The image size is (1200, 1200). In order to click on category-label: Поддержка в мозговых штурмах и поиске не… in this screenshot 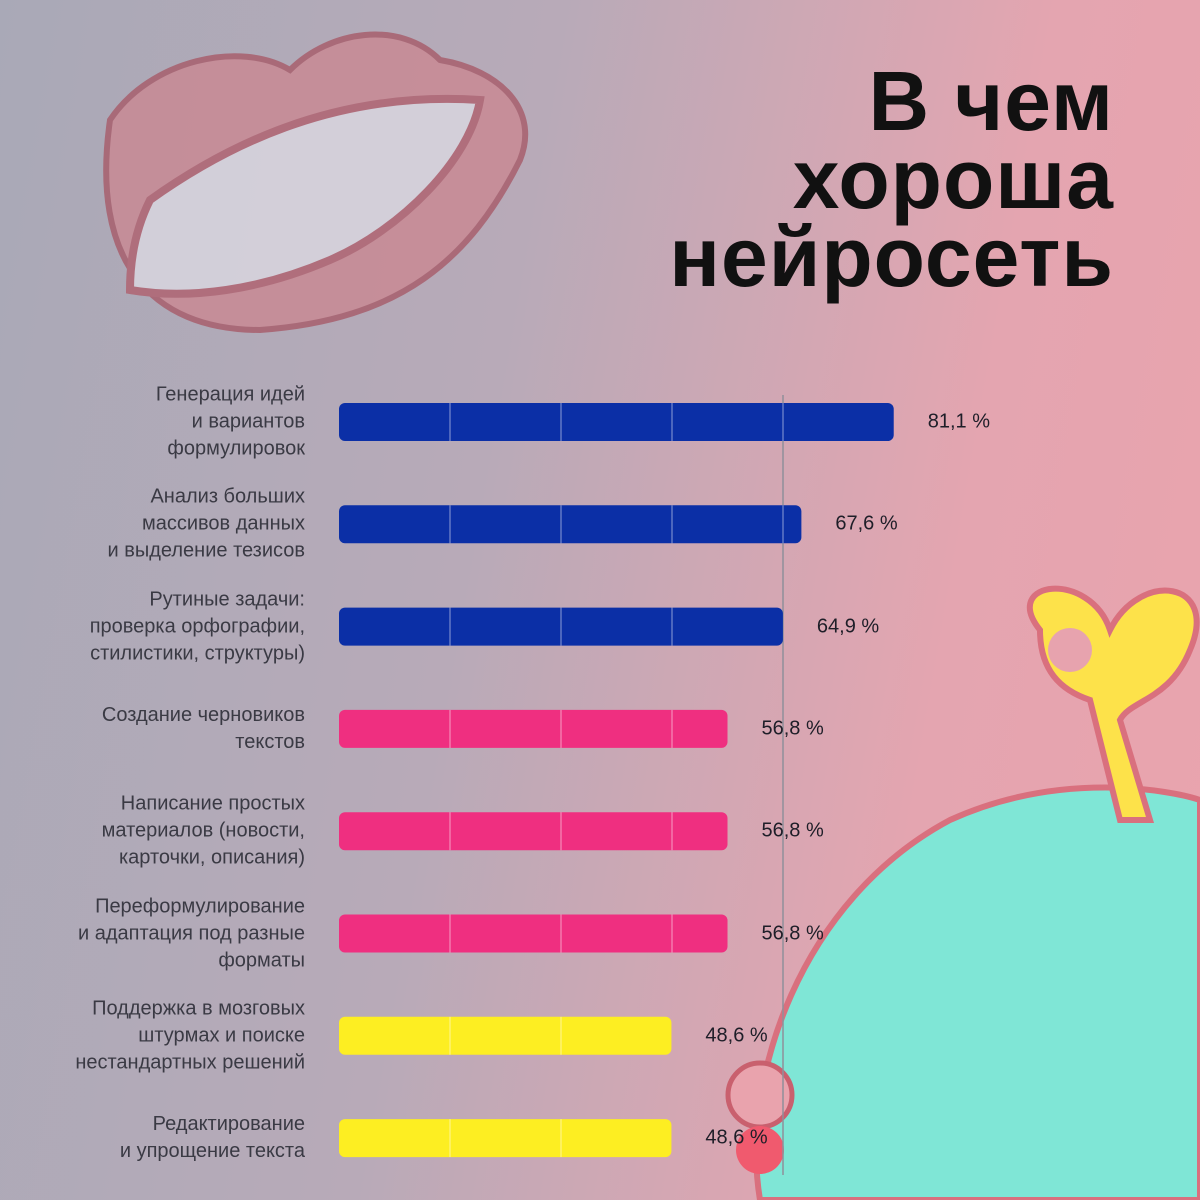, I will do `click(190, 1035)`.